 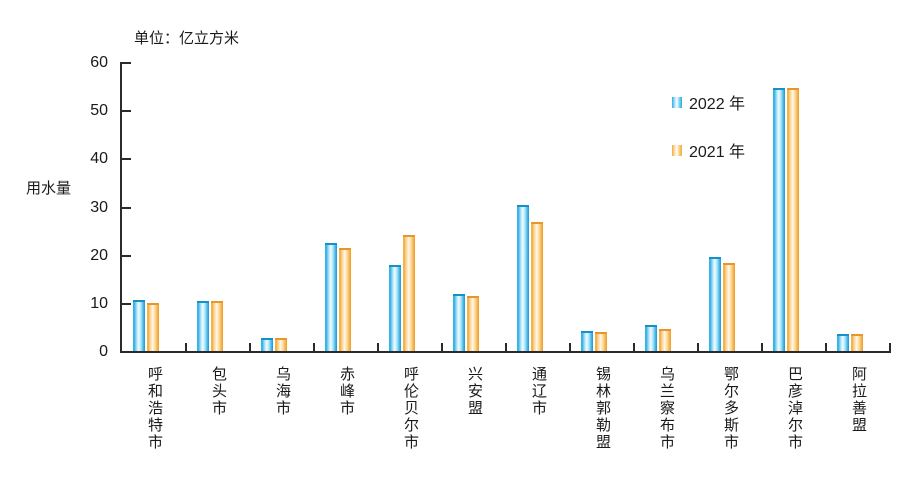 I want to click on x-category-label-包头市: 包头市, so click(x=218, y=391).